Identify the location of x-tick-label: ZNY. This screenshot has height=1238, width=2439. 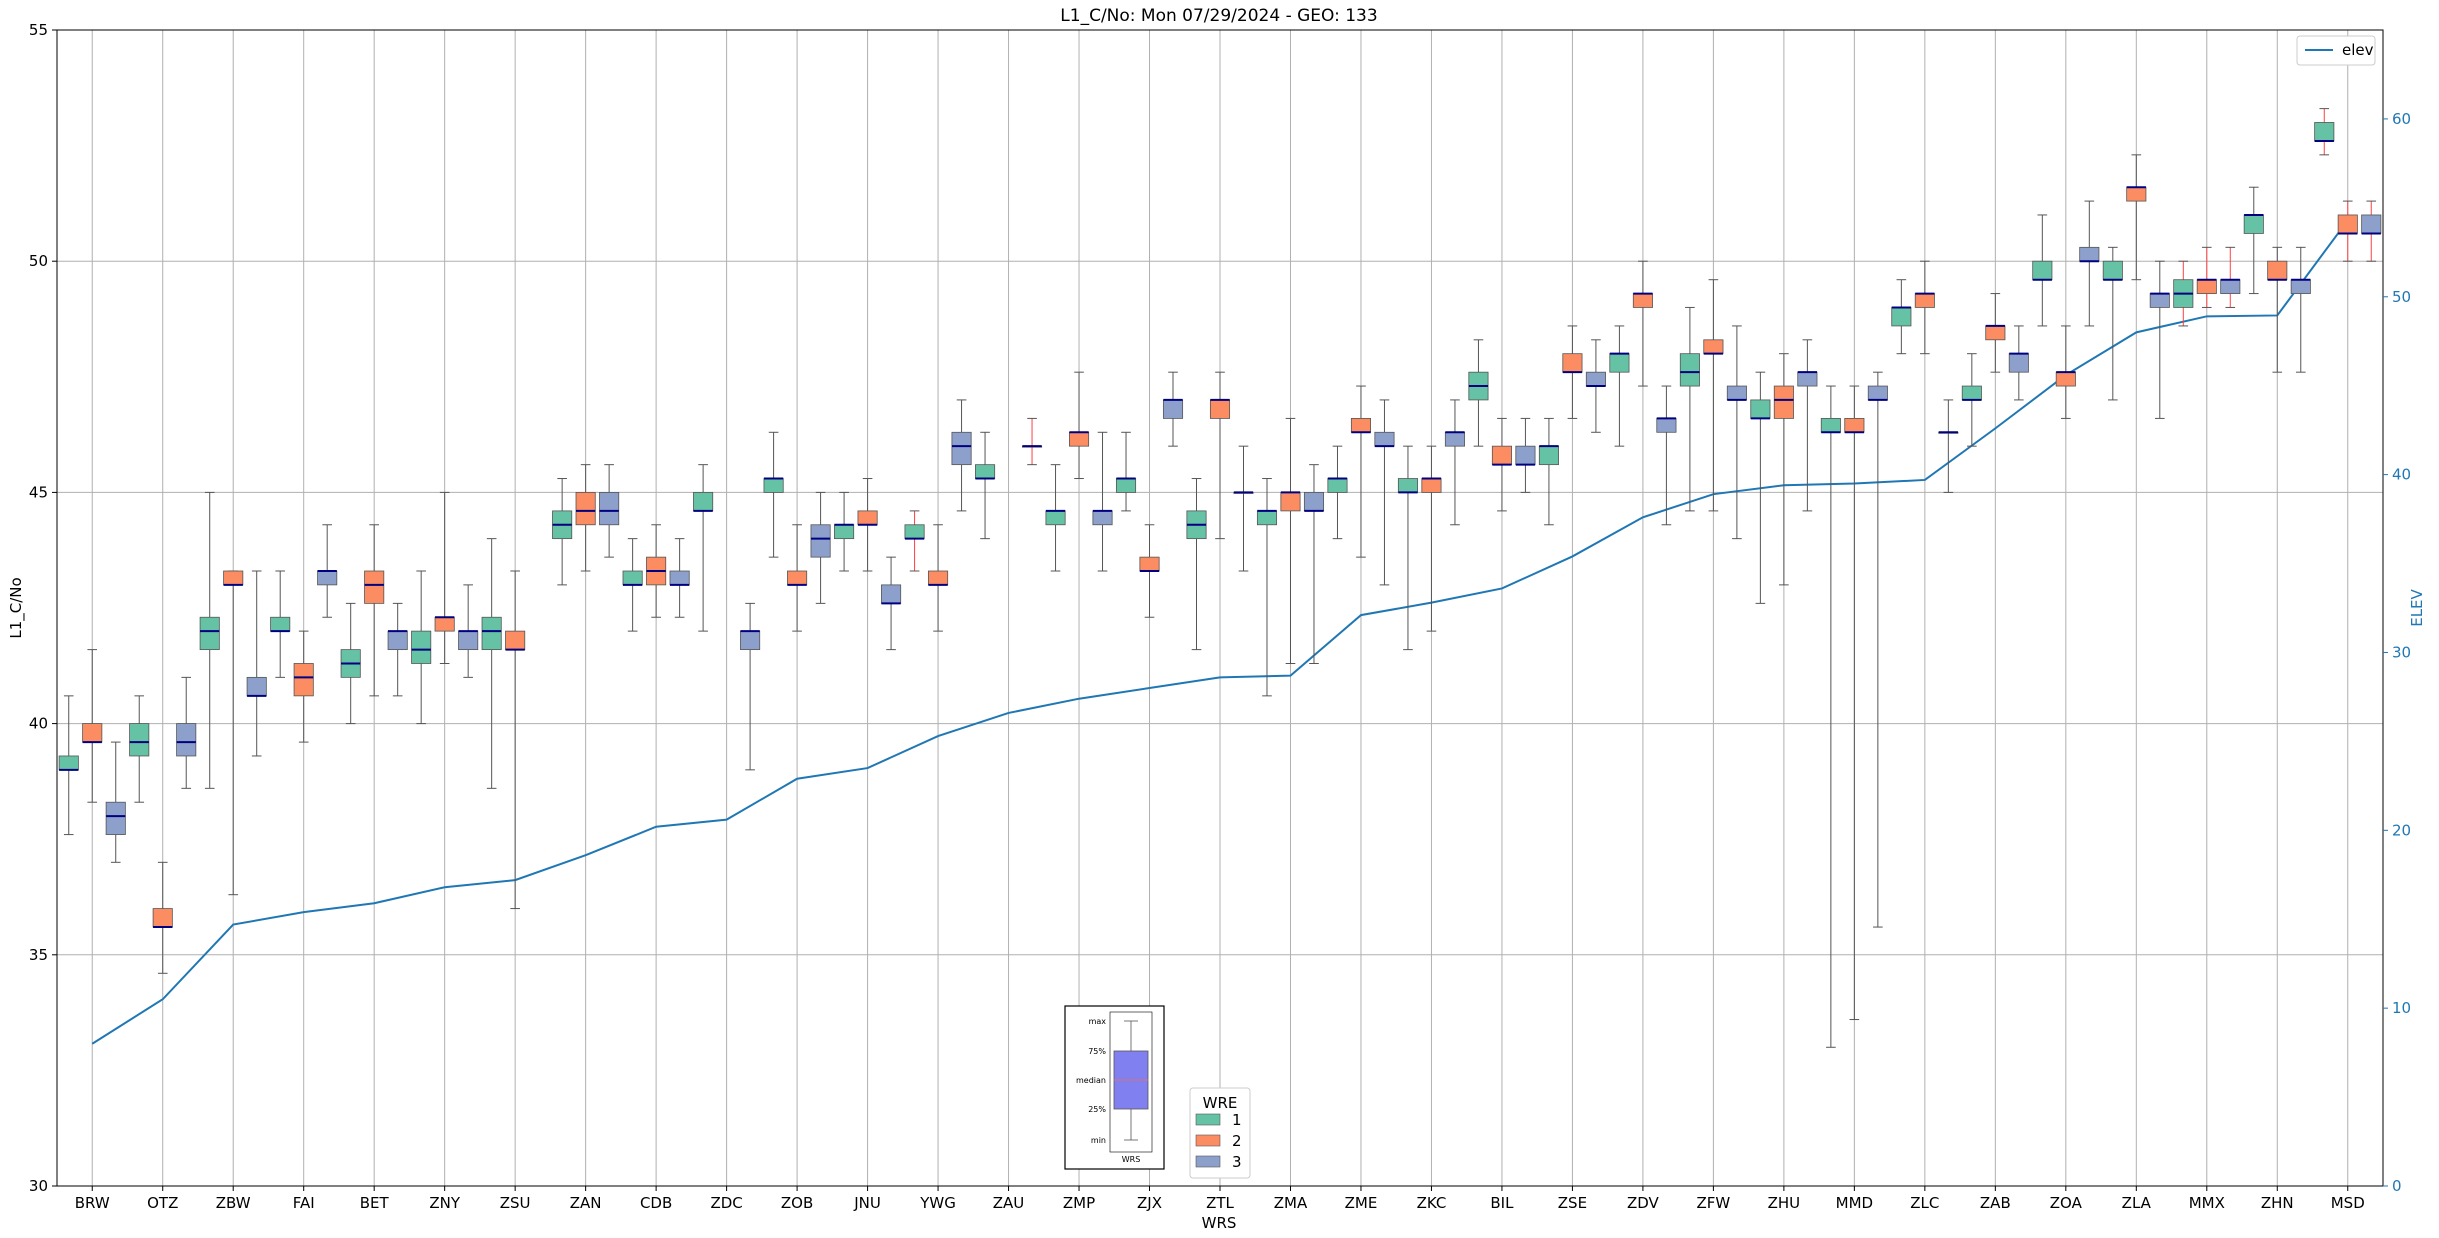
(444, 1203).